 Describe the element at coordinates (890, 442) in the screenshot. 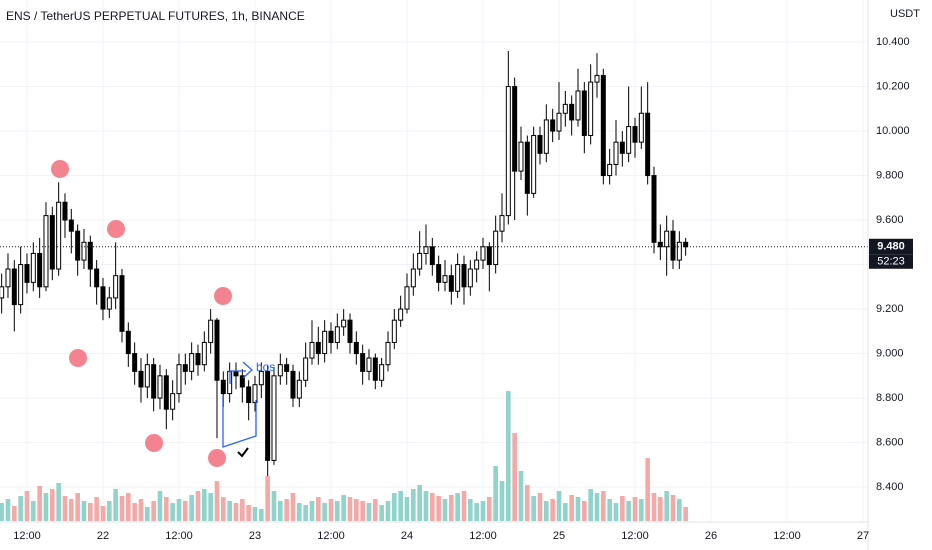

I see `y-tick-label: 8.600` at that location.